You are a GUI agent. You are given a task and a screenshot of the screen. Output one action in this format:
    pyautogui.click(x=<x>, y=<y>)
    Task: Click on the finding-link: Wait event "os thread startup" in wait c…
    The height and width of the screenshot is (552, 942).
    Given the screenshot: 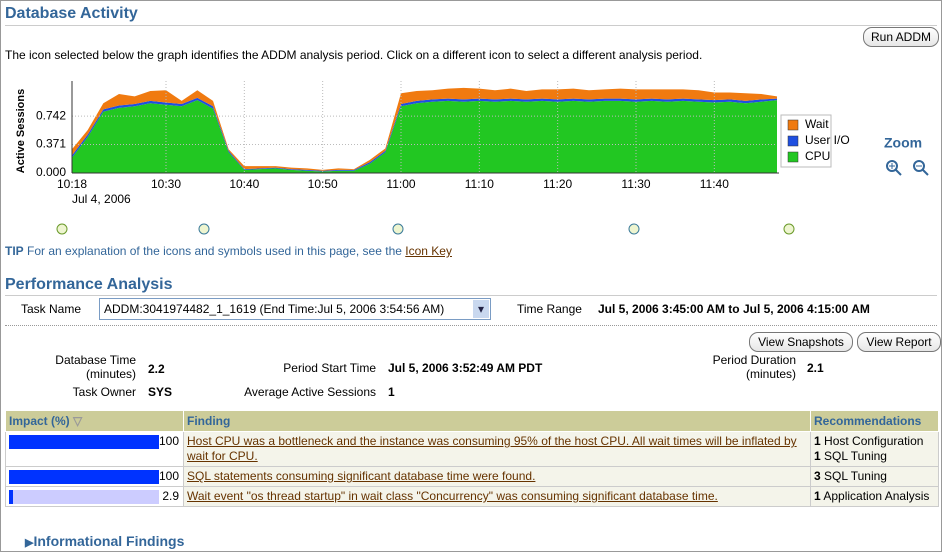 What is the action you would take?
    pyautogui.click(x=452, y=496)
    